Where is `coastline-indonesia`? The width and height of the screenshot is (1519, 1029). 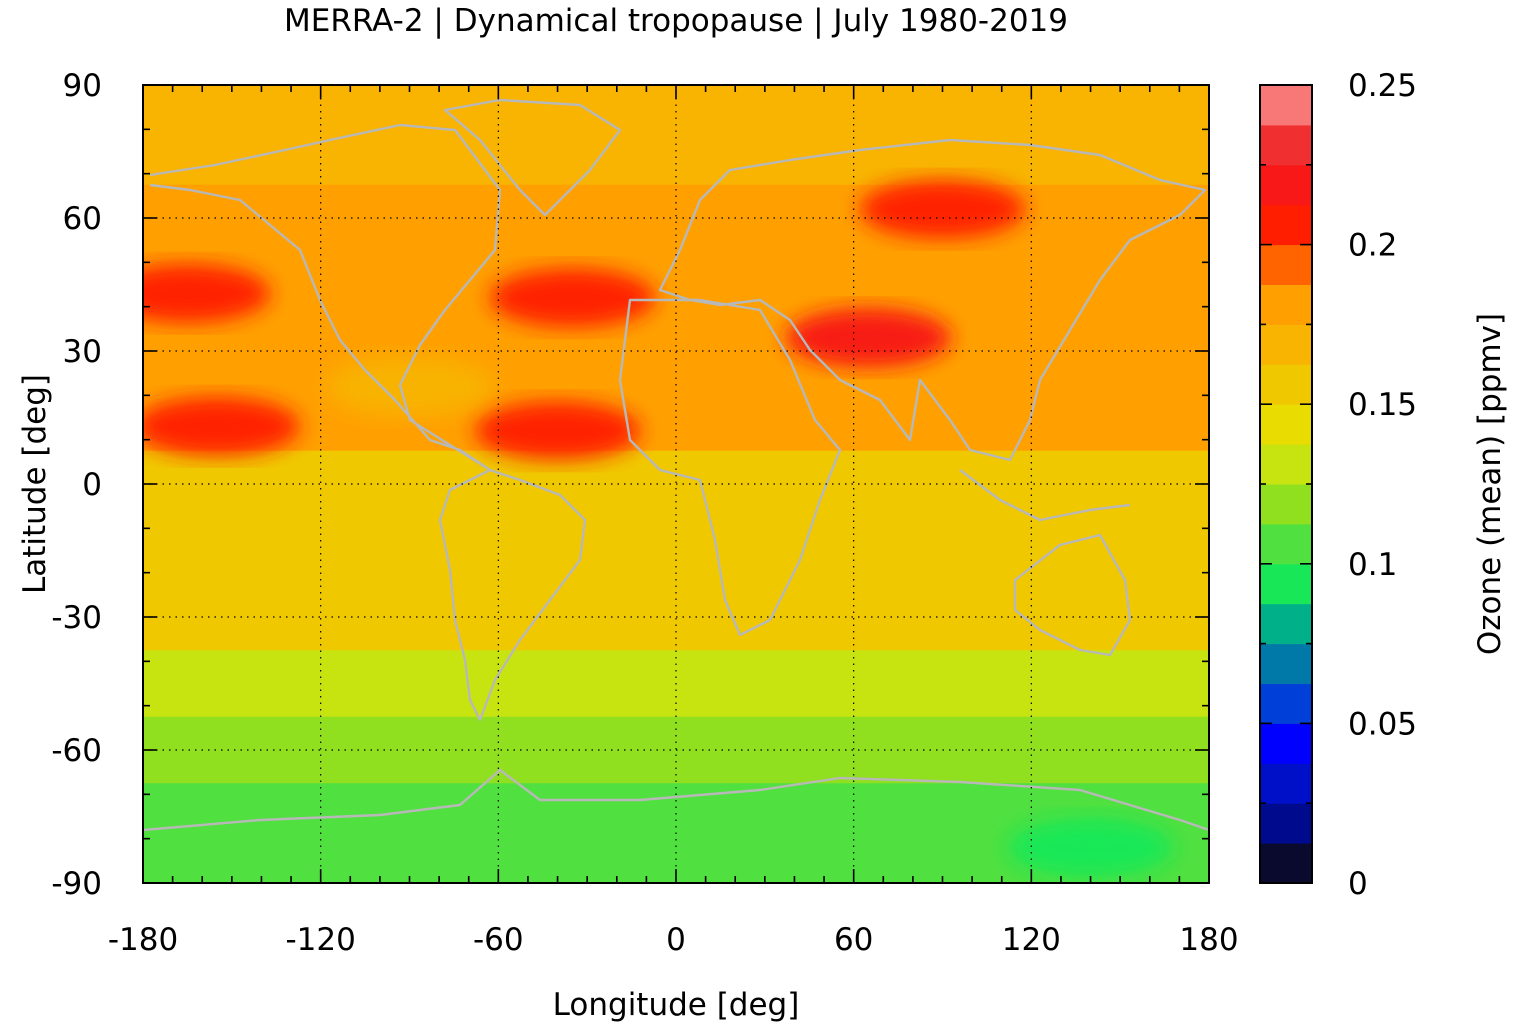 coastline-indonesia is located at coordinates (1045, 495).